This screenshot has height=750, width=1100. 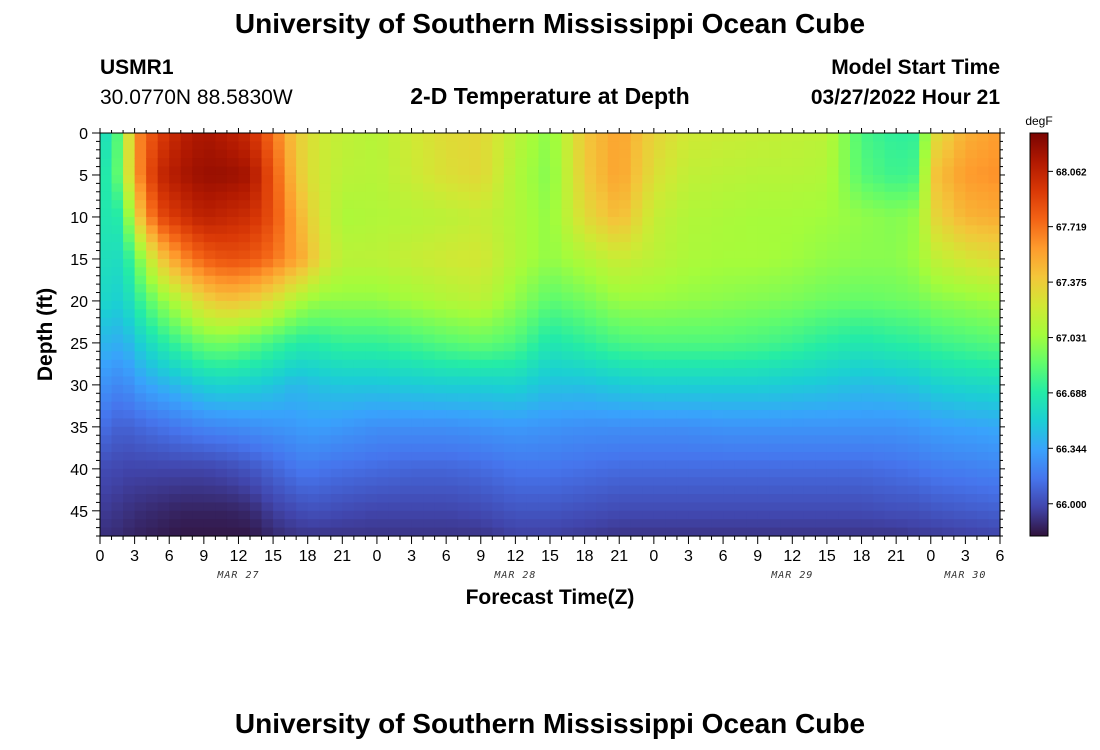 What do you see at coordinates (137, 67) in the screenshot?
I see `station-id: USMR1` at bounding box center [137, 67].